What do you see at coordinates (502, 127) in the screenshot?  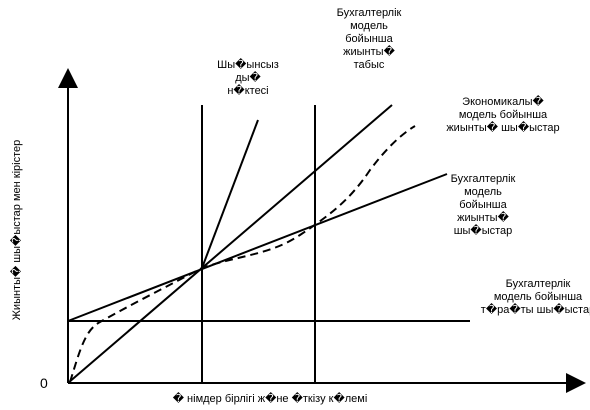 I see `annotation: жиынты� шы�ыстар` at bounding box center [502, 127].